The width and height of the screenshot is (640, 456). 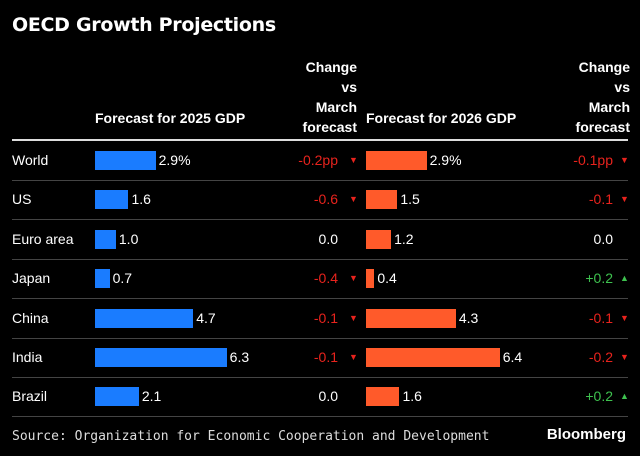 What do you see at coordinates (27, 357) in the screenshot?
I see `country-label: India` at bounding box center [27, 357].